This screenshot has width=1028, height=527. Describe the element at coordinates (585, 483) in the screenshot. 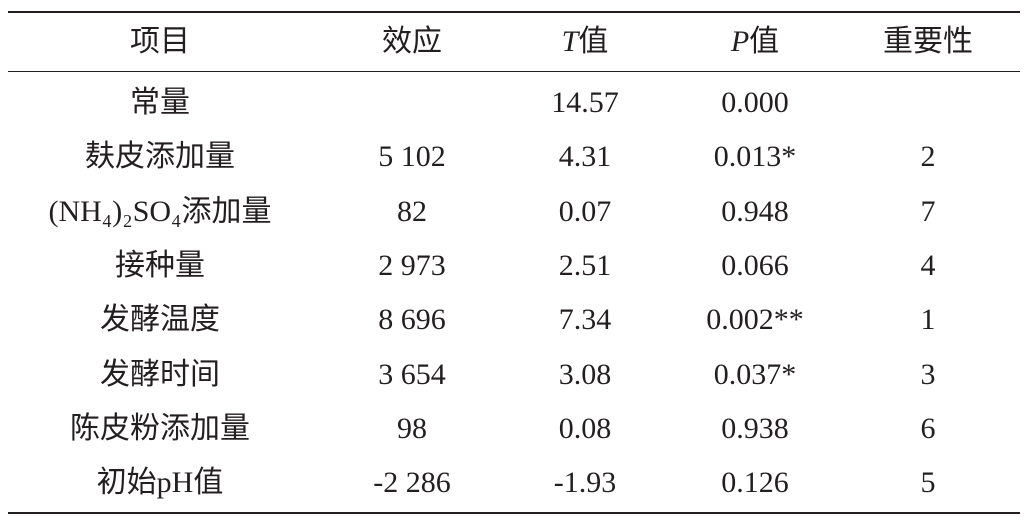

I see `cell: -1.93` at that location.